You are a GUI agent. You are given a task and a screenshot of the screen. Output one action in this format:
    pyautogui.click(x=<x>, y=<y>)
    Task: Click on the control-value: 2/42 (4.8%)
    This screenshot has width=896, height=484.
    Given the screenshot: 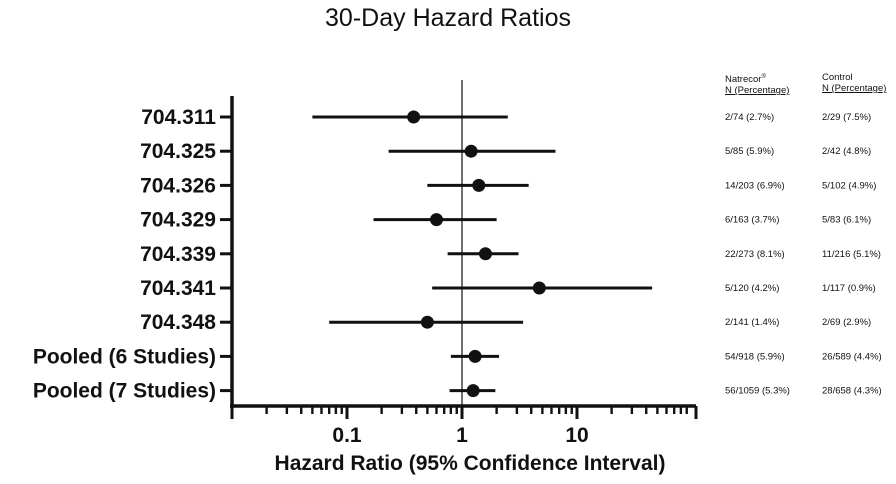 What is the action you would take?
    pyautogui.click(x=846, y=151)
    